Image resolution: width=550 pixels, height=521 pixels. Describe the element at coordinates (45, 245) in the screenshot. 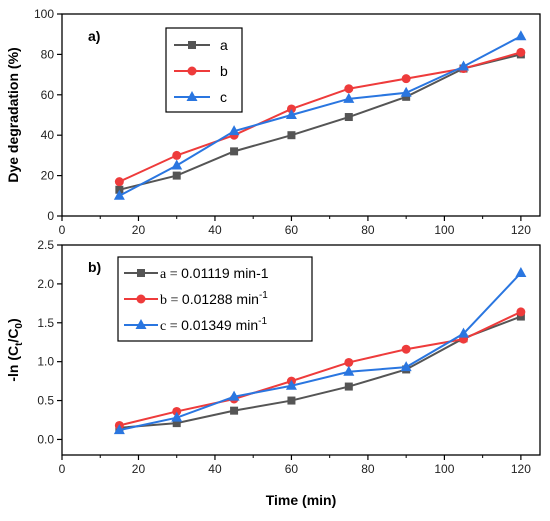

I see `y-tick-label: 2.5` at that location.